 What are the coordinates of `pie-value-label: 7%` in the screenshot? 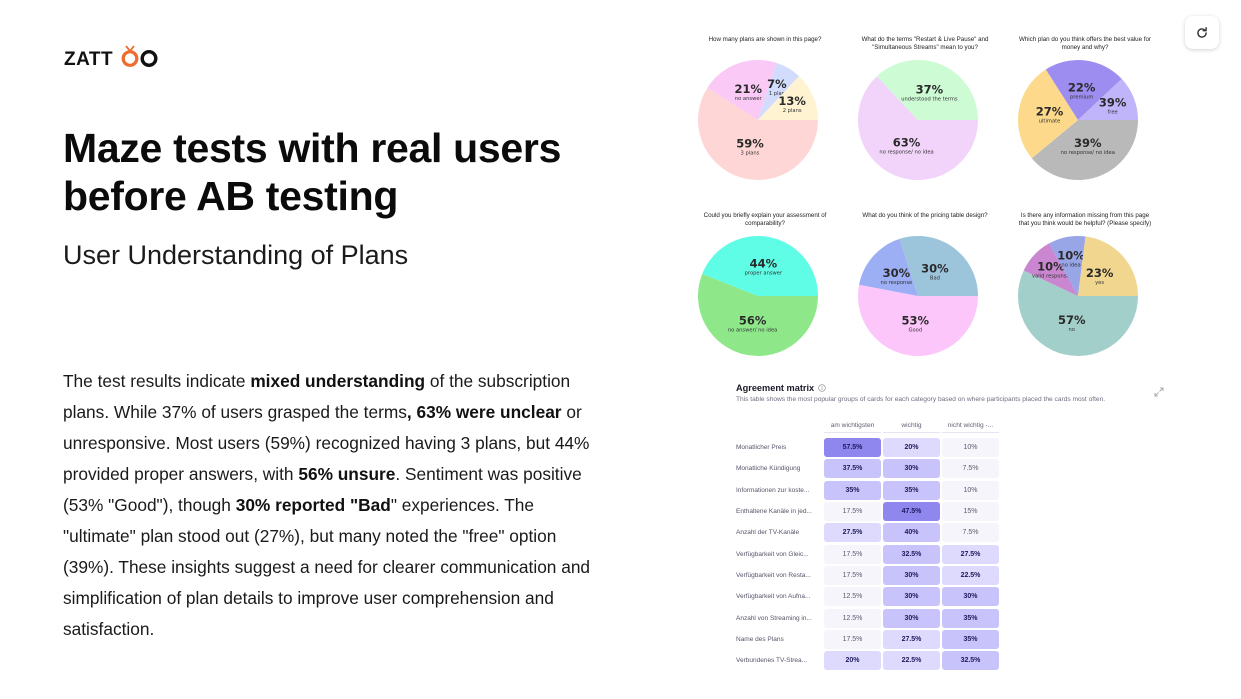 It's located at (777, 84).